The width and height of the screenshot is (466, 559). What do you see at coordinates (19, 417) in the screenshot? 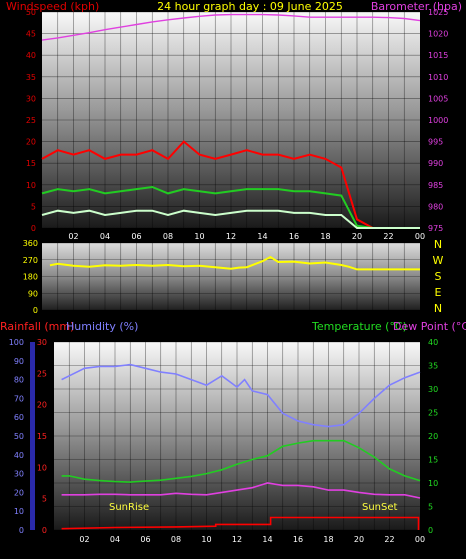
I see `humidity-tick-label: 60` at bounding box center [19, 417].